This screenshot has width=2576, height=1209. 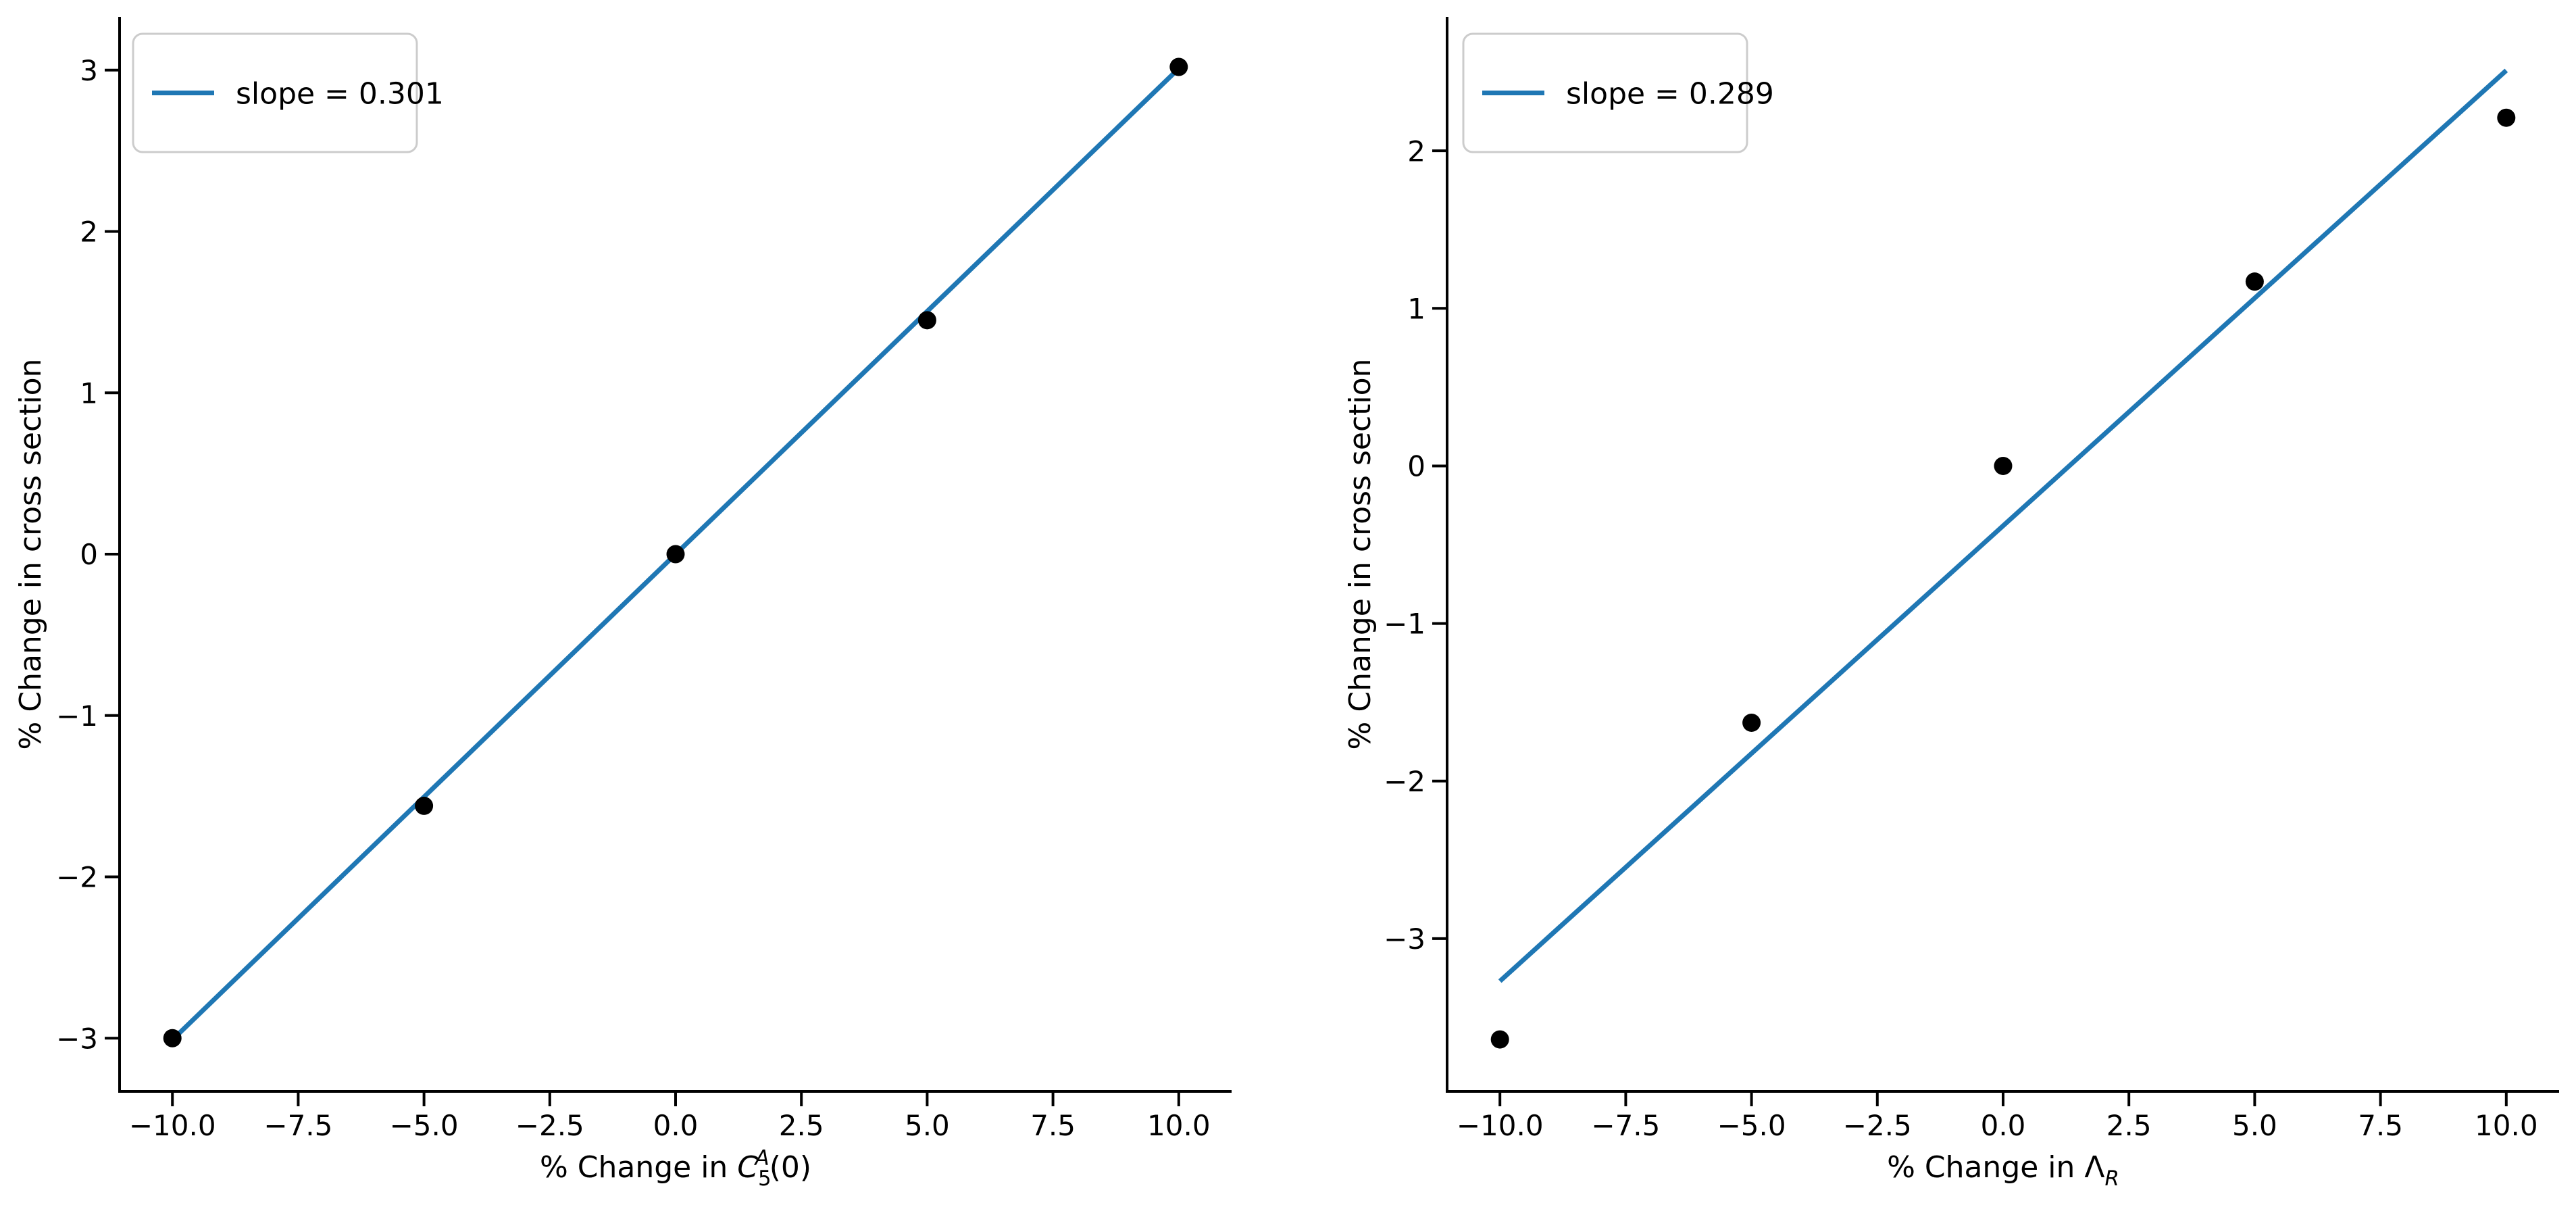 What do you see at coordinates (1670, 94) in the screenshot?
I see `legend-label: slope = 0.289` at bounding box center [1670, 94].